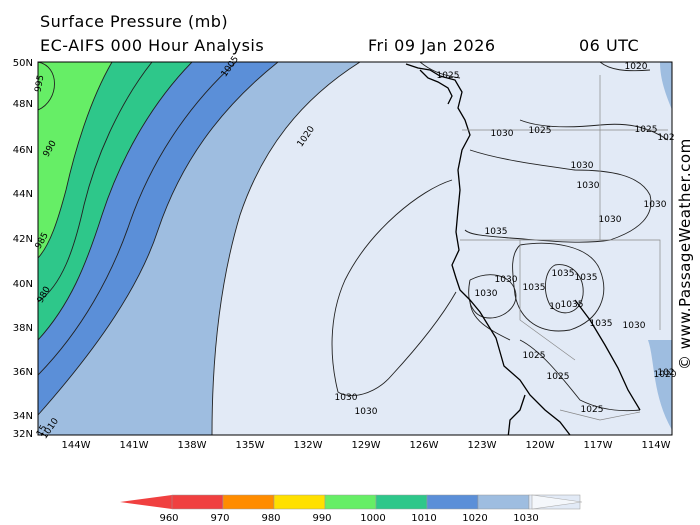 Image resolution: width=700 pixels, height=525 pixels. What do you see at coordinates (23, 434) in the screenshot?
I see `lat-label: 32N` at bounding box center [23, 434].